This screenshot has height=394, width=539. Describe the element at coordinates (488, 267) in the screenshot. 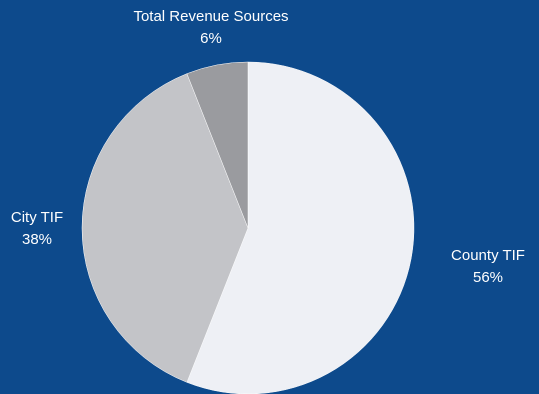

I see `label-county-tif: County TIF 56%` at that location.